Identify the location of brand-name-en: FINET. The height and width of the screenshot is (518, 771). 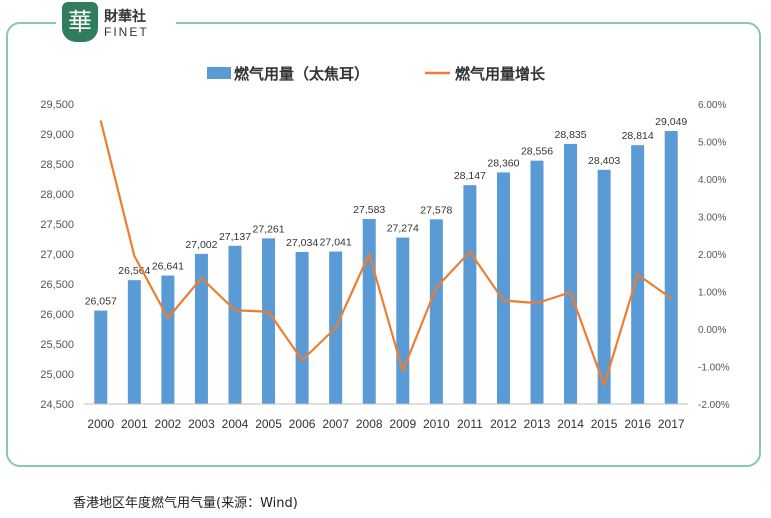
(126, 32).